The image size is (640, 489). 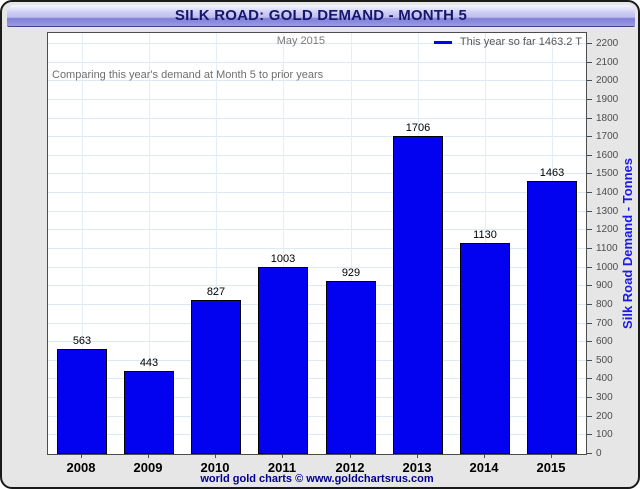 What do you see at coordinates (81, 467) in the screenshot?
I see `x-axis-label: 2008` at bounding box center [81, 467].